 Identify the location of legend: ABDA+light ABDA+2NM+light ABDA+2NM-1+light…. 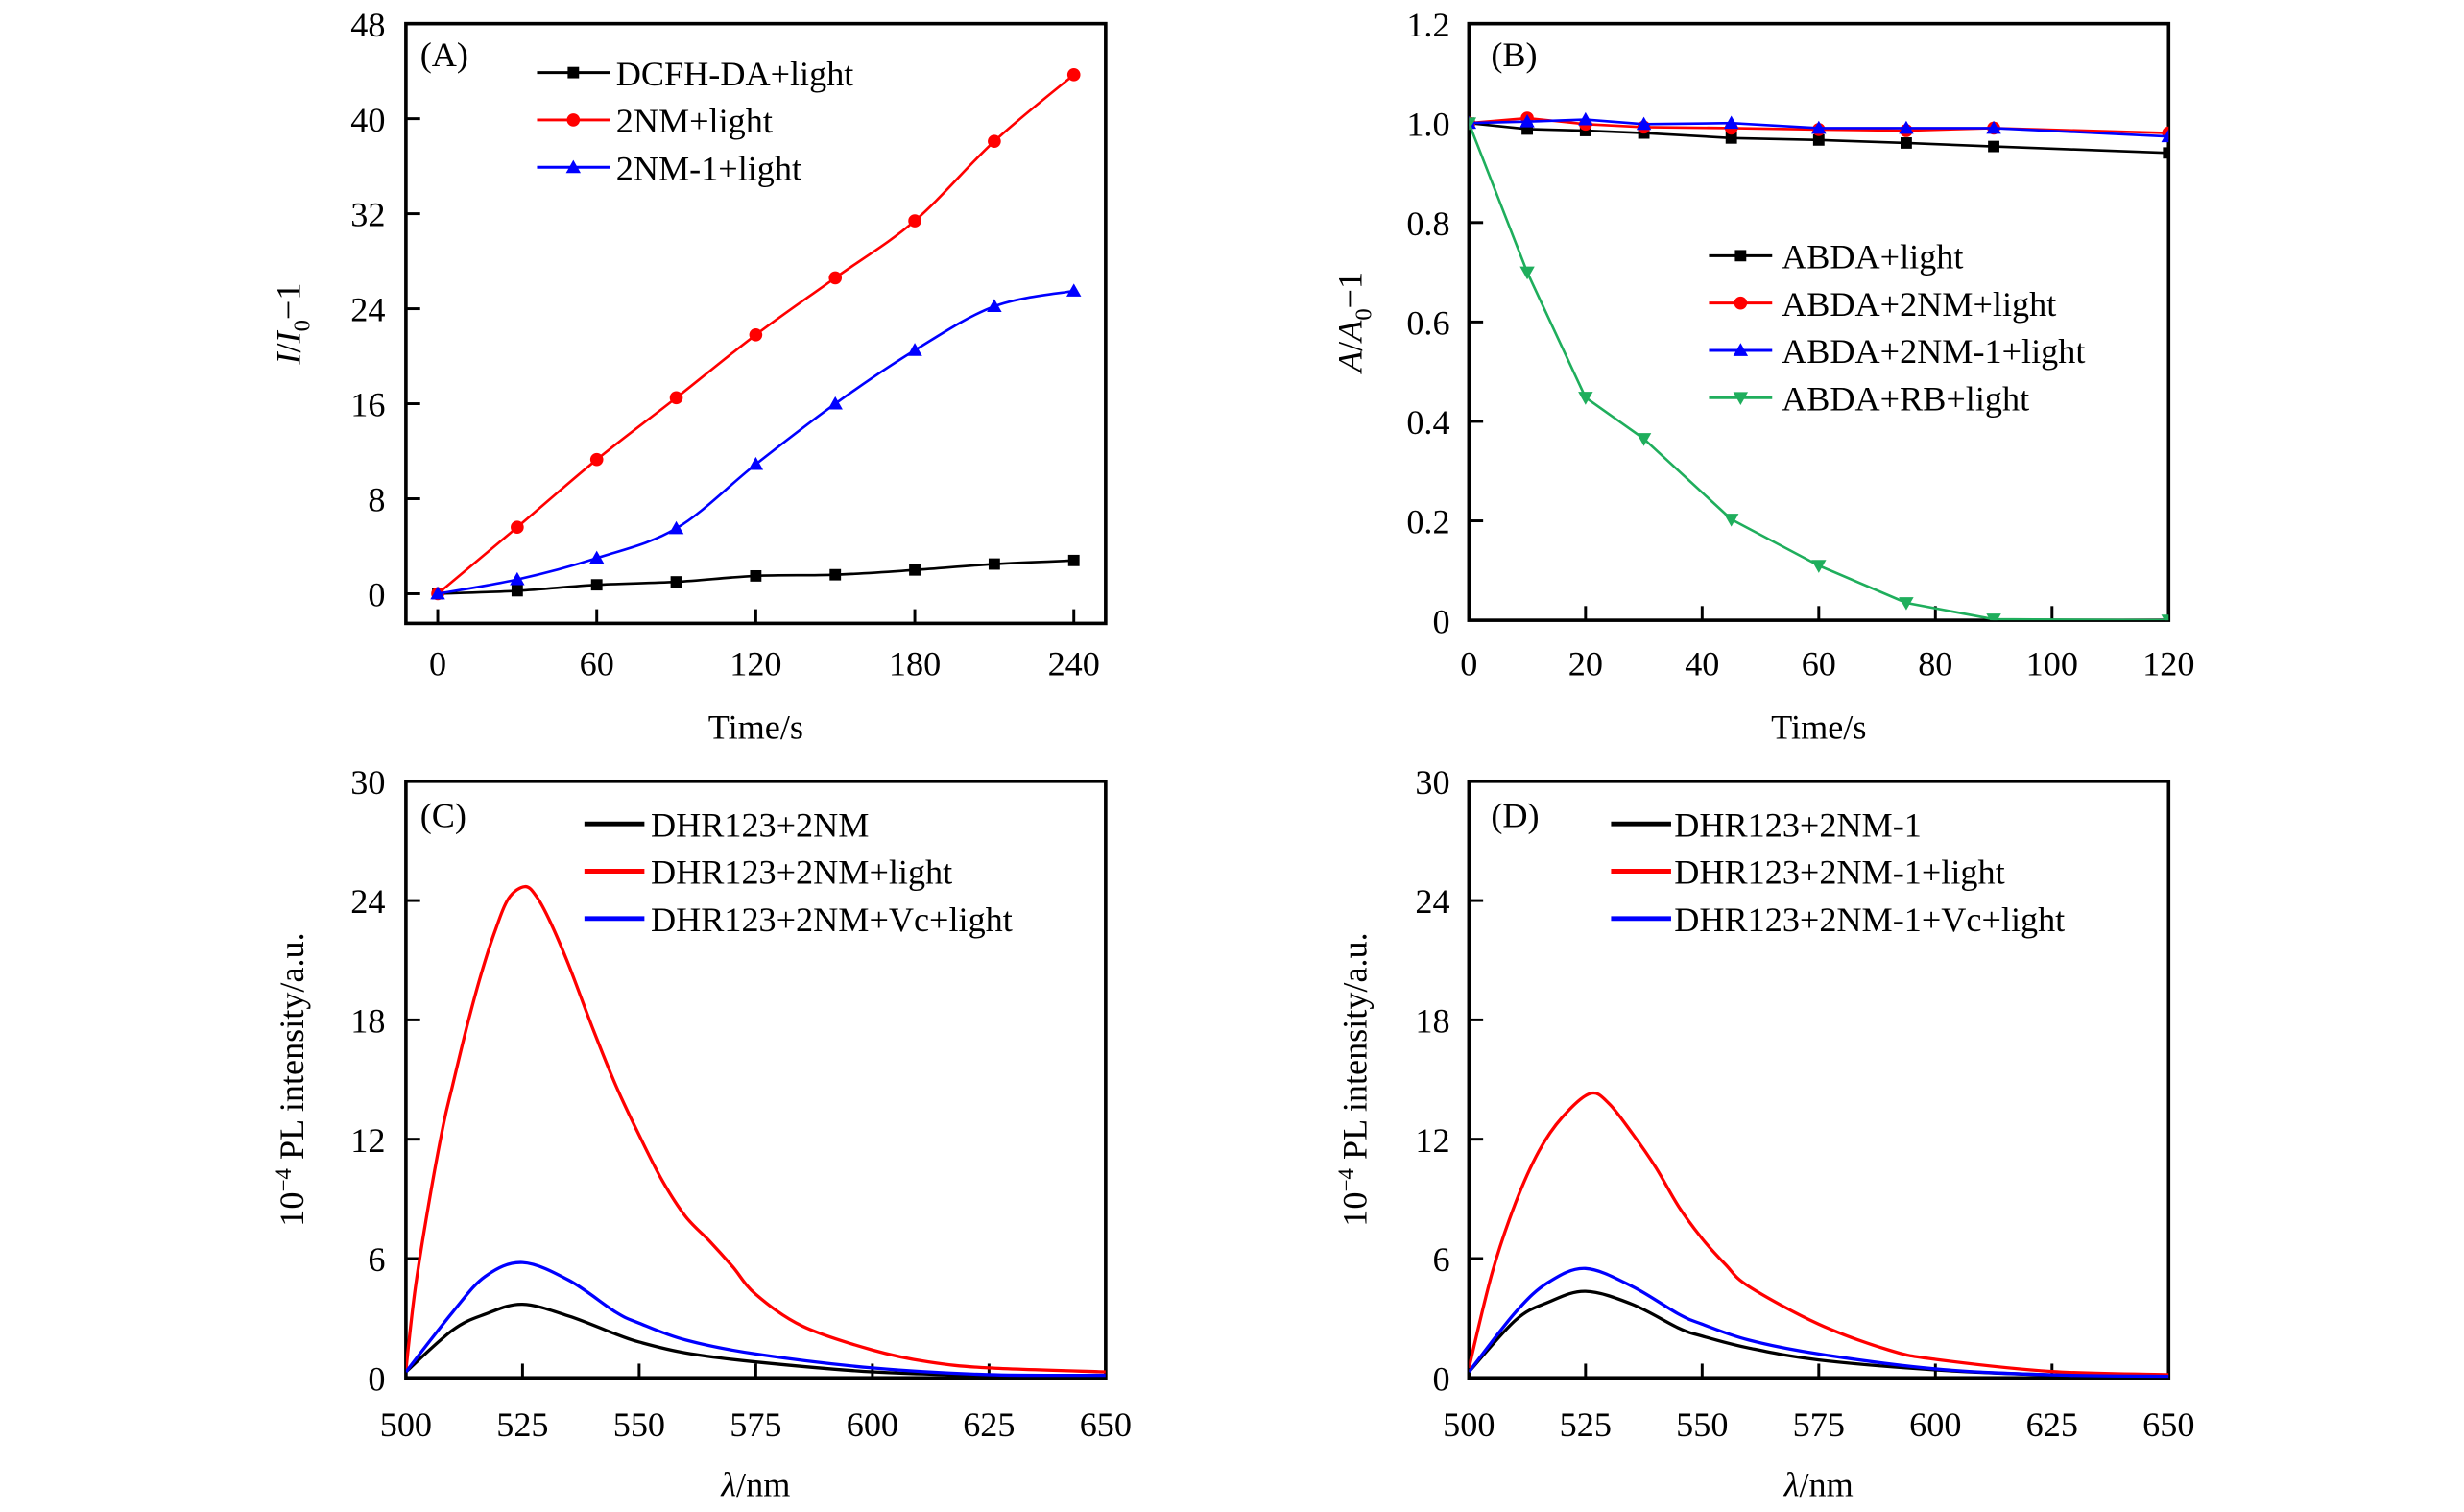
(1897, 328).